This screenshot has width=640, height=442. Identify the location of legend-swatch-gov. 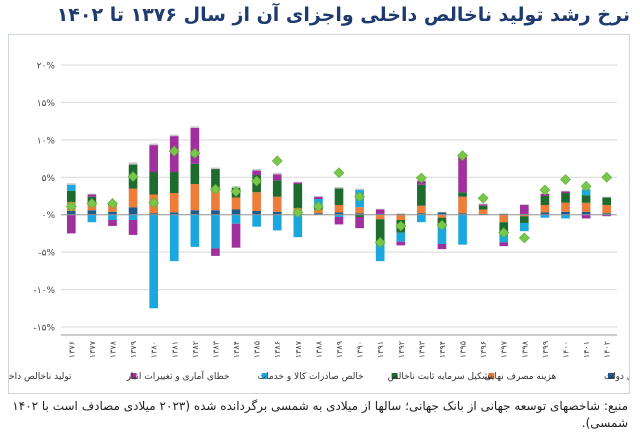
(611, 376).